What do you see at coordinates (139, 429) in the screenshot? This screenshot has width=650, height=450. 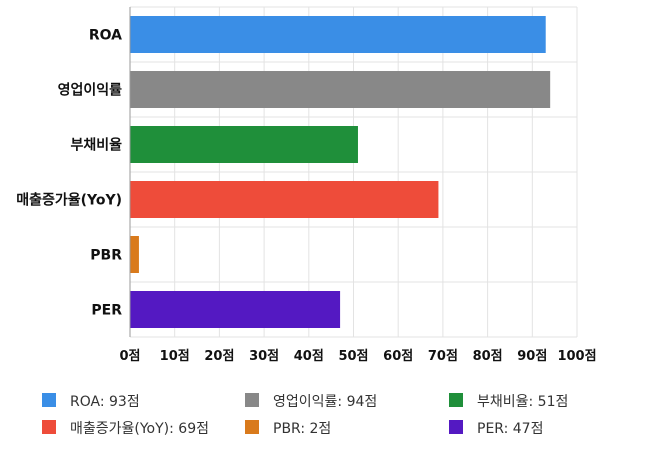 I see `legend-label-3: 매출증가율(YoY): 69점` at bounding box center [139, 429].